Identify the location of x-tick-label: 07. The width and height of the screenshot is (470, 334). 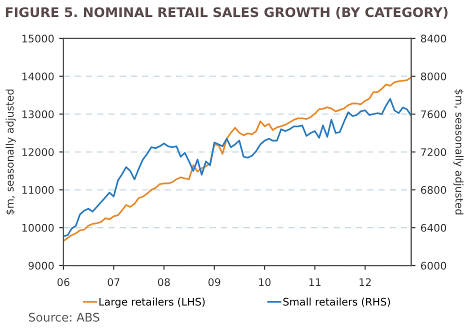
(114, 282).